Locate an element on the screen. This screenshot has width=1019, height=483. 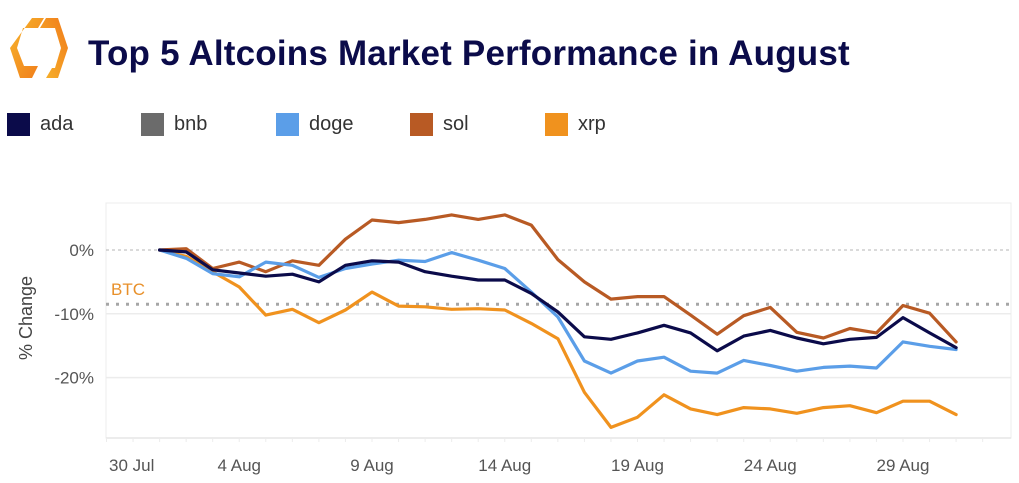
x-tick-label: 4 Aug is located at coordinates (240, 465).